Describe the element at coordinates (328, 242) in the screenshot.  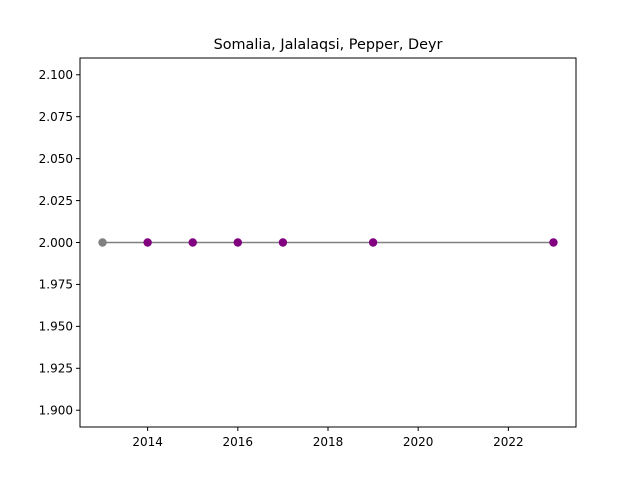
I see `series-layer` at that location.